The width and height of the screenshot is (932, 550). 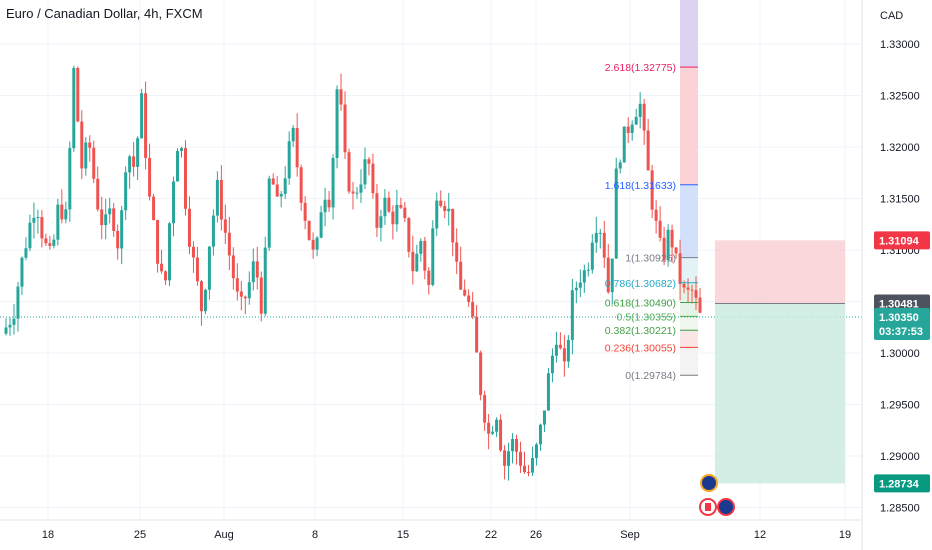 What do you see at coordinates (845, 535) in the screenshot?
I see `time-tick: 19` at bounding box center [845, 535].